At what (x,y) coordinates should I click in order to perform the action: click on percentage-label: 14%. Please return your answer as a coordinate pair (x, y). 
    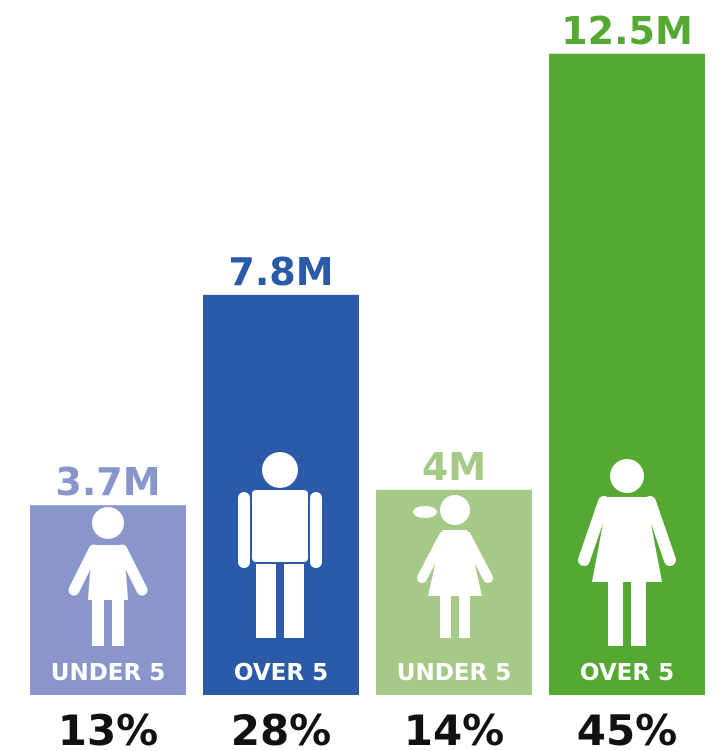
    Looking at the image, I should click on (454, 728).